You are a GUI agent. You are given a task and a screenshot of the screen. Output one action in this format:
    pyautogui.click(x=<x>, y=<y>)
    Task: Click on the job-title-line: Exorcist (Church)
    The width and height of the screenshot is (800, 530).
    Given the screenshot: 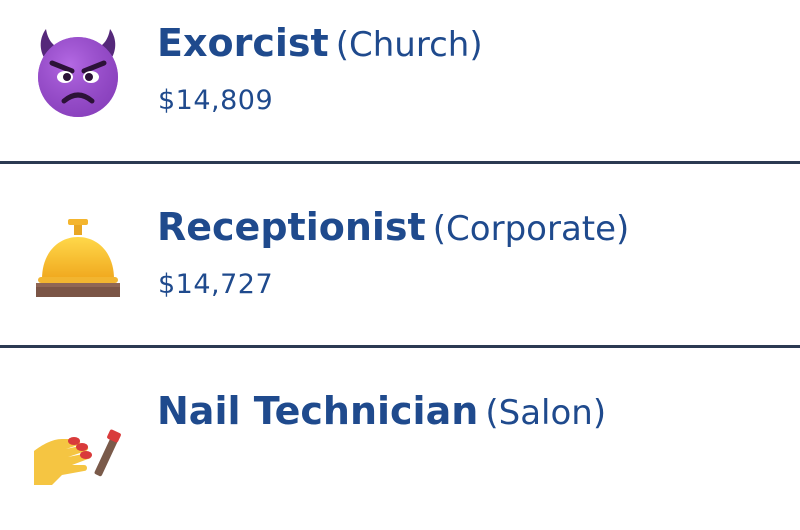 What is the action you would take?
    pyautogui.click(x=320, y=43)
    